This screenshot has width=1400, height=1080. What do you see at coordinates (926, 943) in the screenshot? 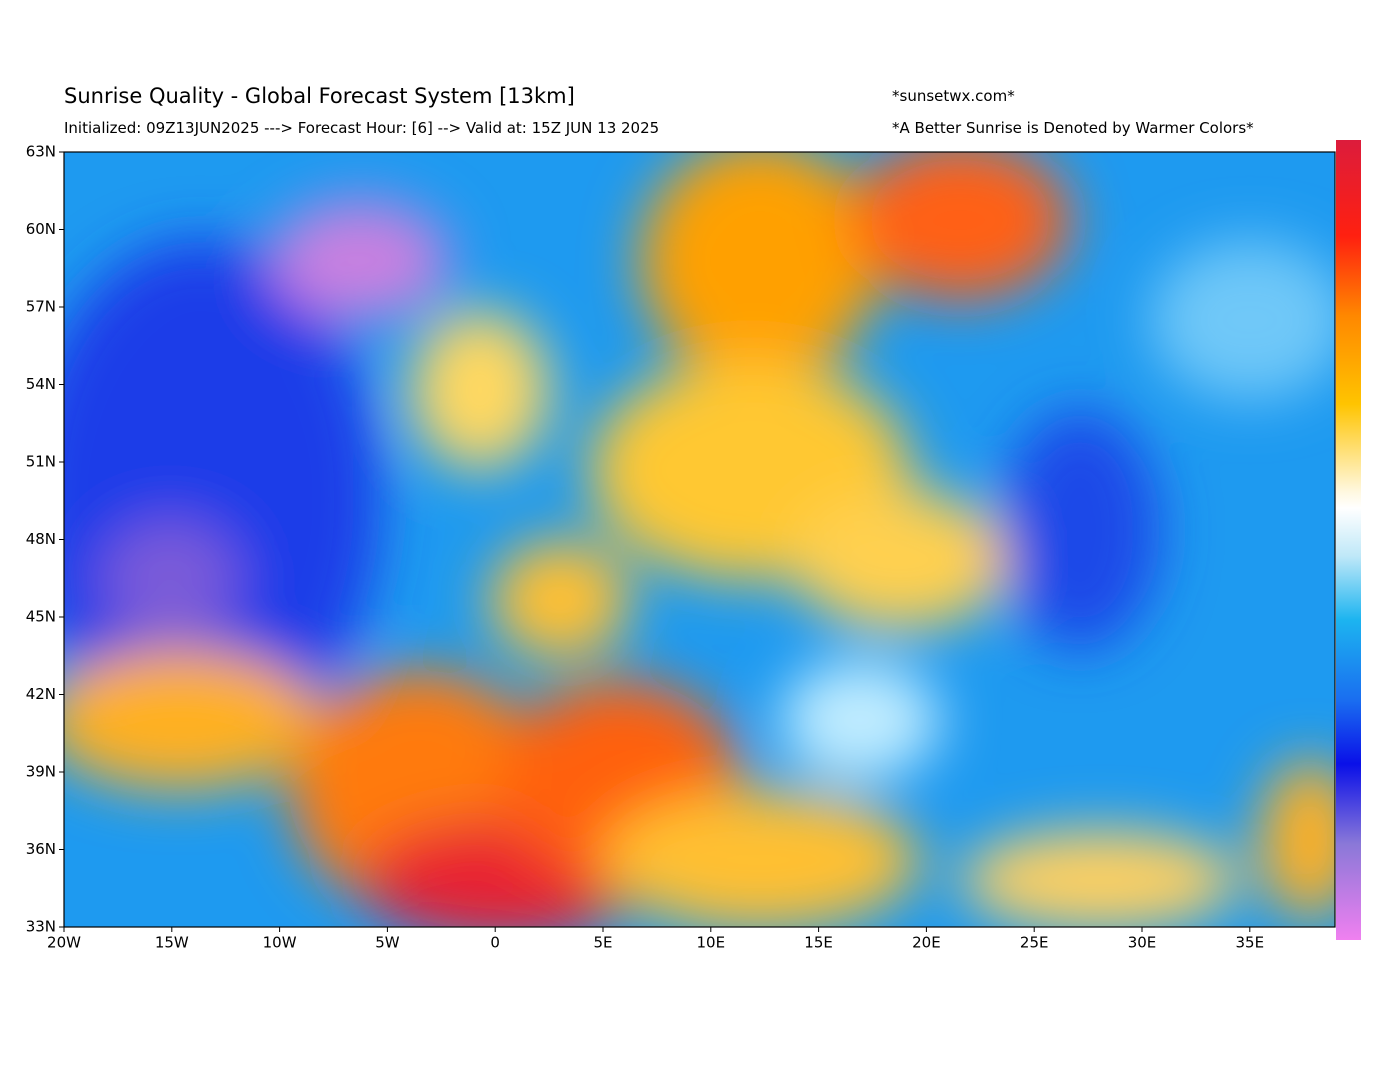
I see `lon-label: 20E` at bounding box center [926, 943].